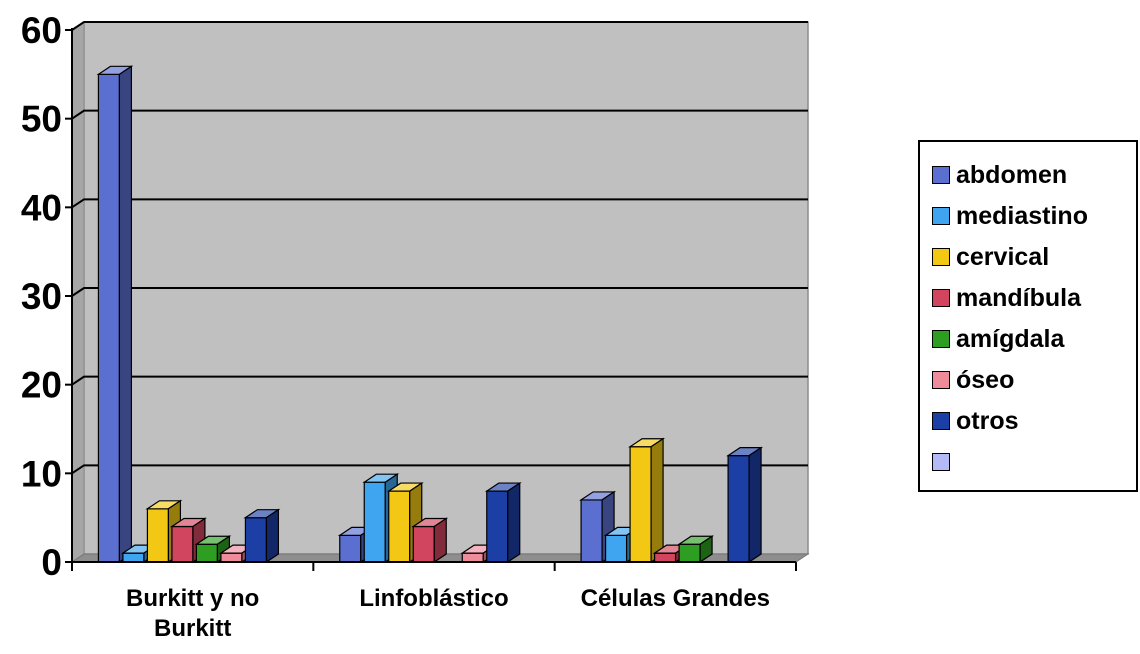 The image size is (1140, 654). I want to click on legend-item-mandibula: mandíbula, so click(1006, 298).